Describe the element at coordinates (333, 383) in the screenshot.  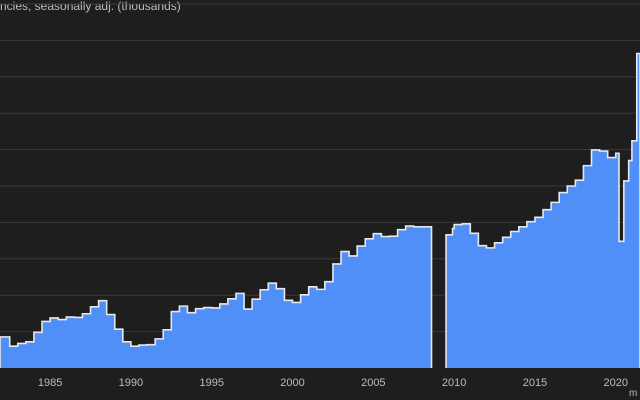
I see `x-axis-ticks: 1985 1990 1995 2000 2005 2010 2015 2020` at that location.